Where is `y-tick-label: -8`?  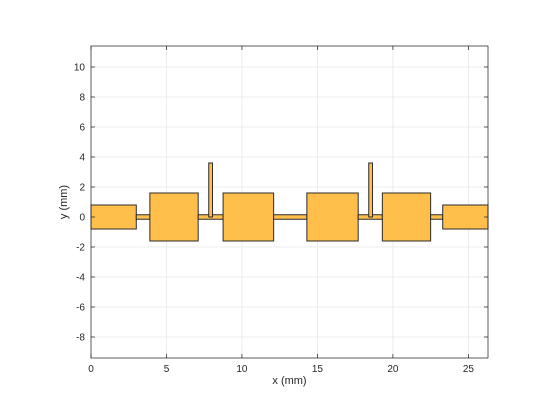
y-tick-label: -8 is located at coordinates (80, 338).